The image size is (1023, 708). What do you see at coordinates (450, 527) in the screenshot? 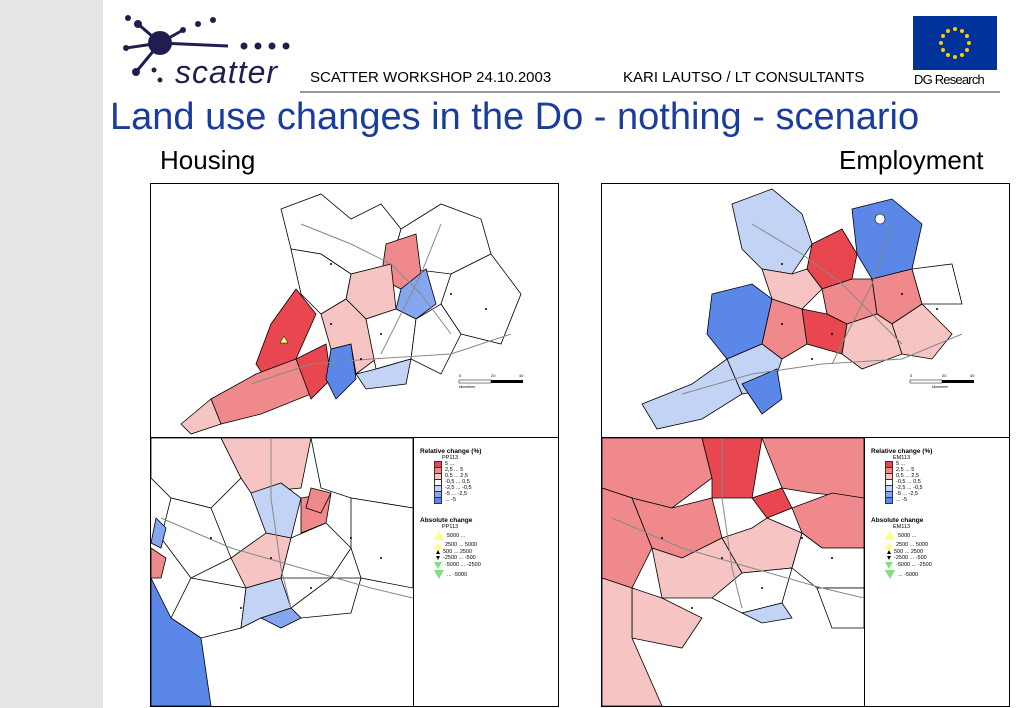
I see `housing-legend-absolute-code: PP113` at bounding box center [450, 527].